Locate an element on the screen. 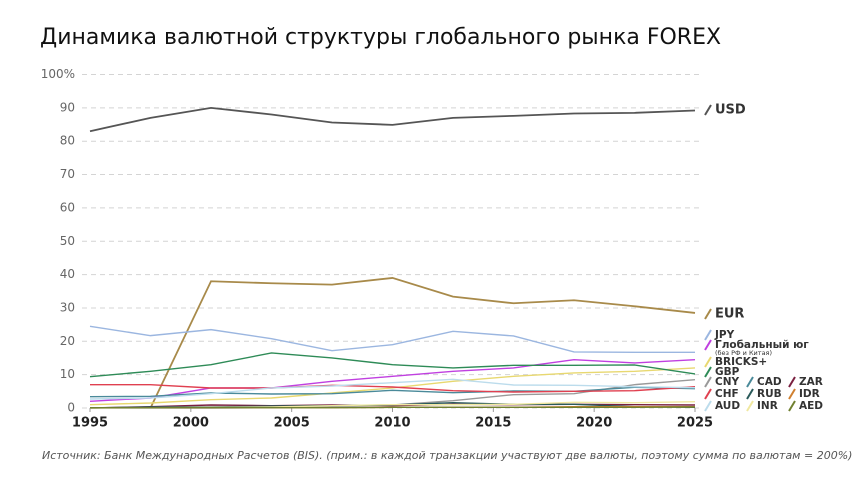 The image size is (860, 484). legend-label: ZAR is located at coordinates (811, 382).